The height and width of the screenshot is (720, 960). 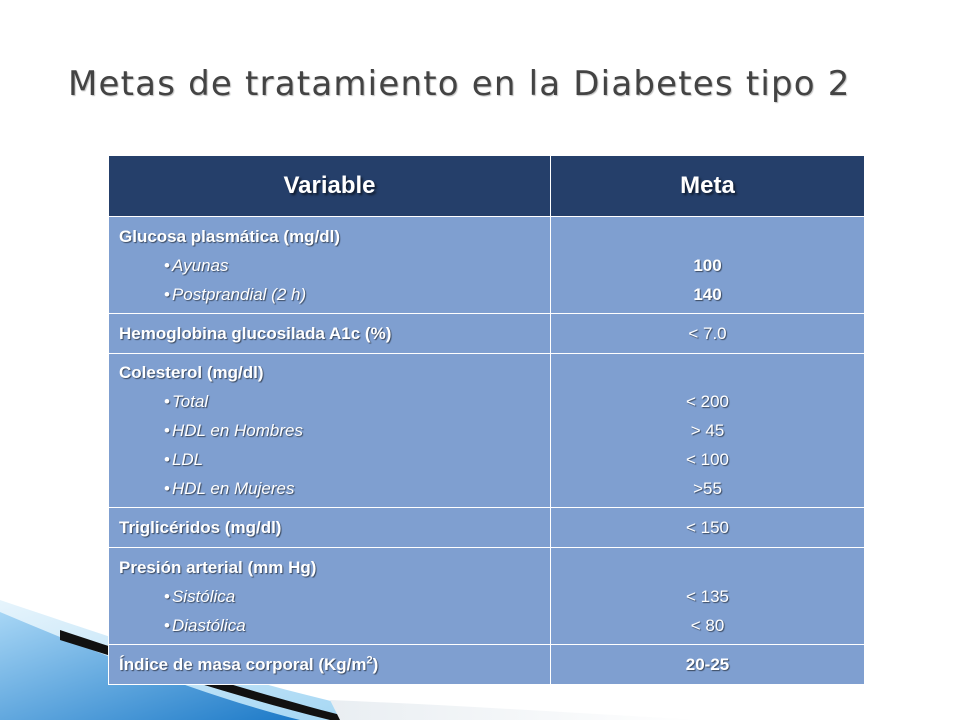 What do you see at coordinates (233, 488) in the screenshot?
I see `sub-item-label: HDL en Mujeres` at bounding box center [233, 488].